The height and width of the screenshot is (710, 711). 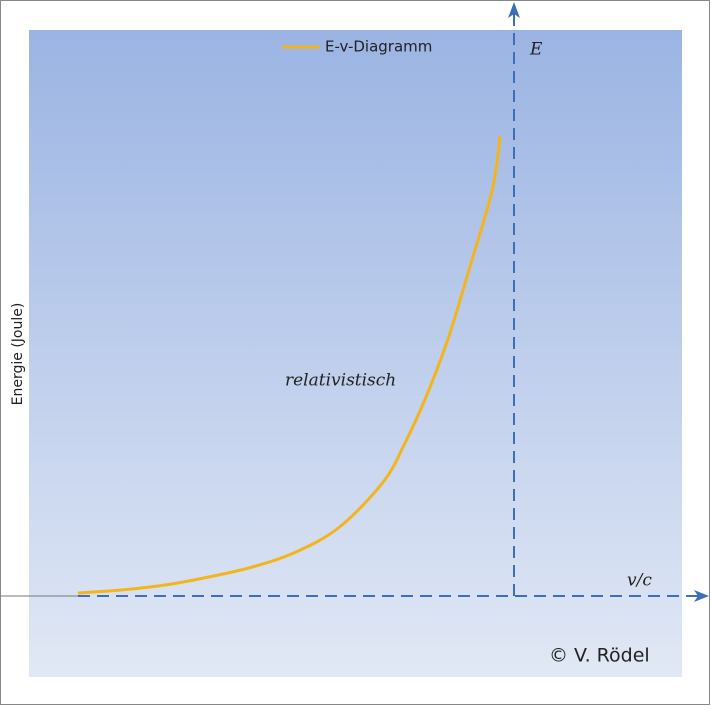 What do you see at coordinates (599, 656) in the screenshot?
I see `credit: © V. Rödel` at bounding box center [599, 656].